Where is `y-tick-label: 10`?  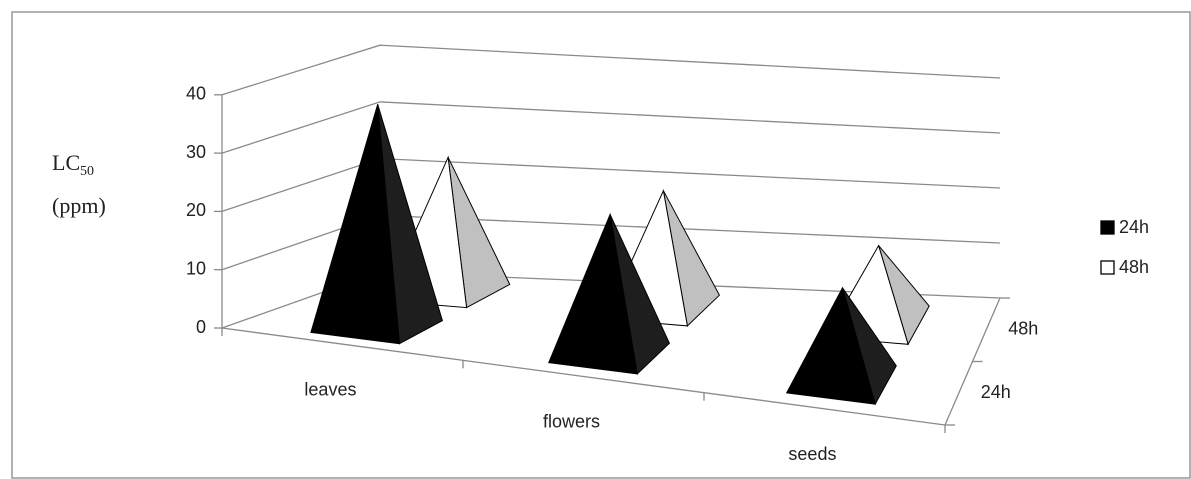
y-tick-label: 10 is located at coordinates (196, 268).